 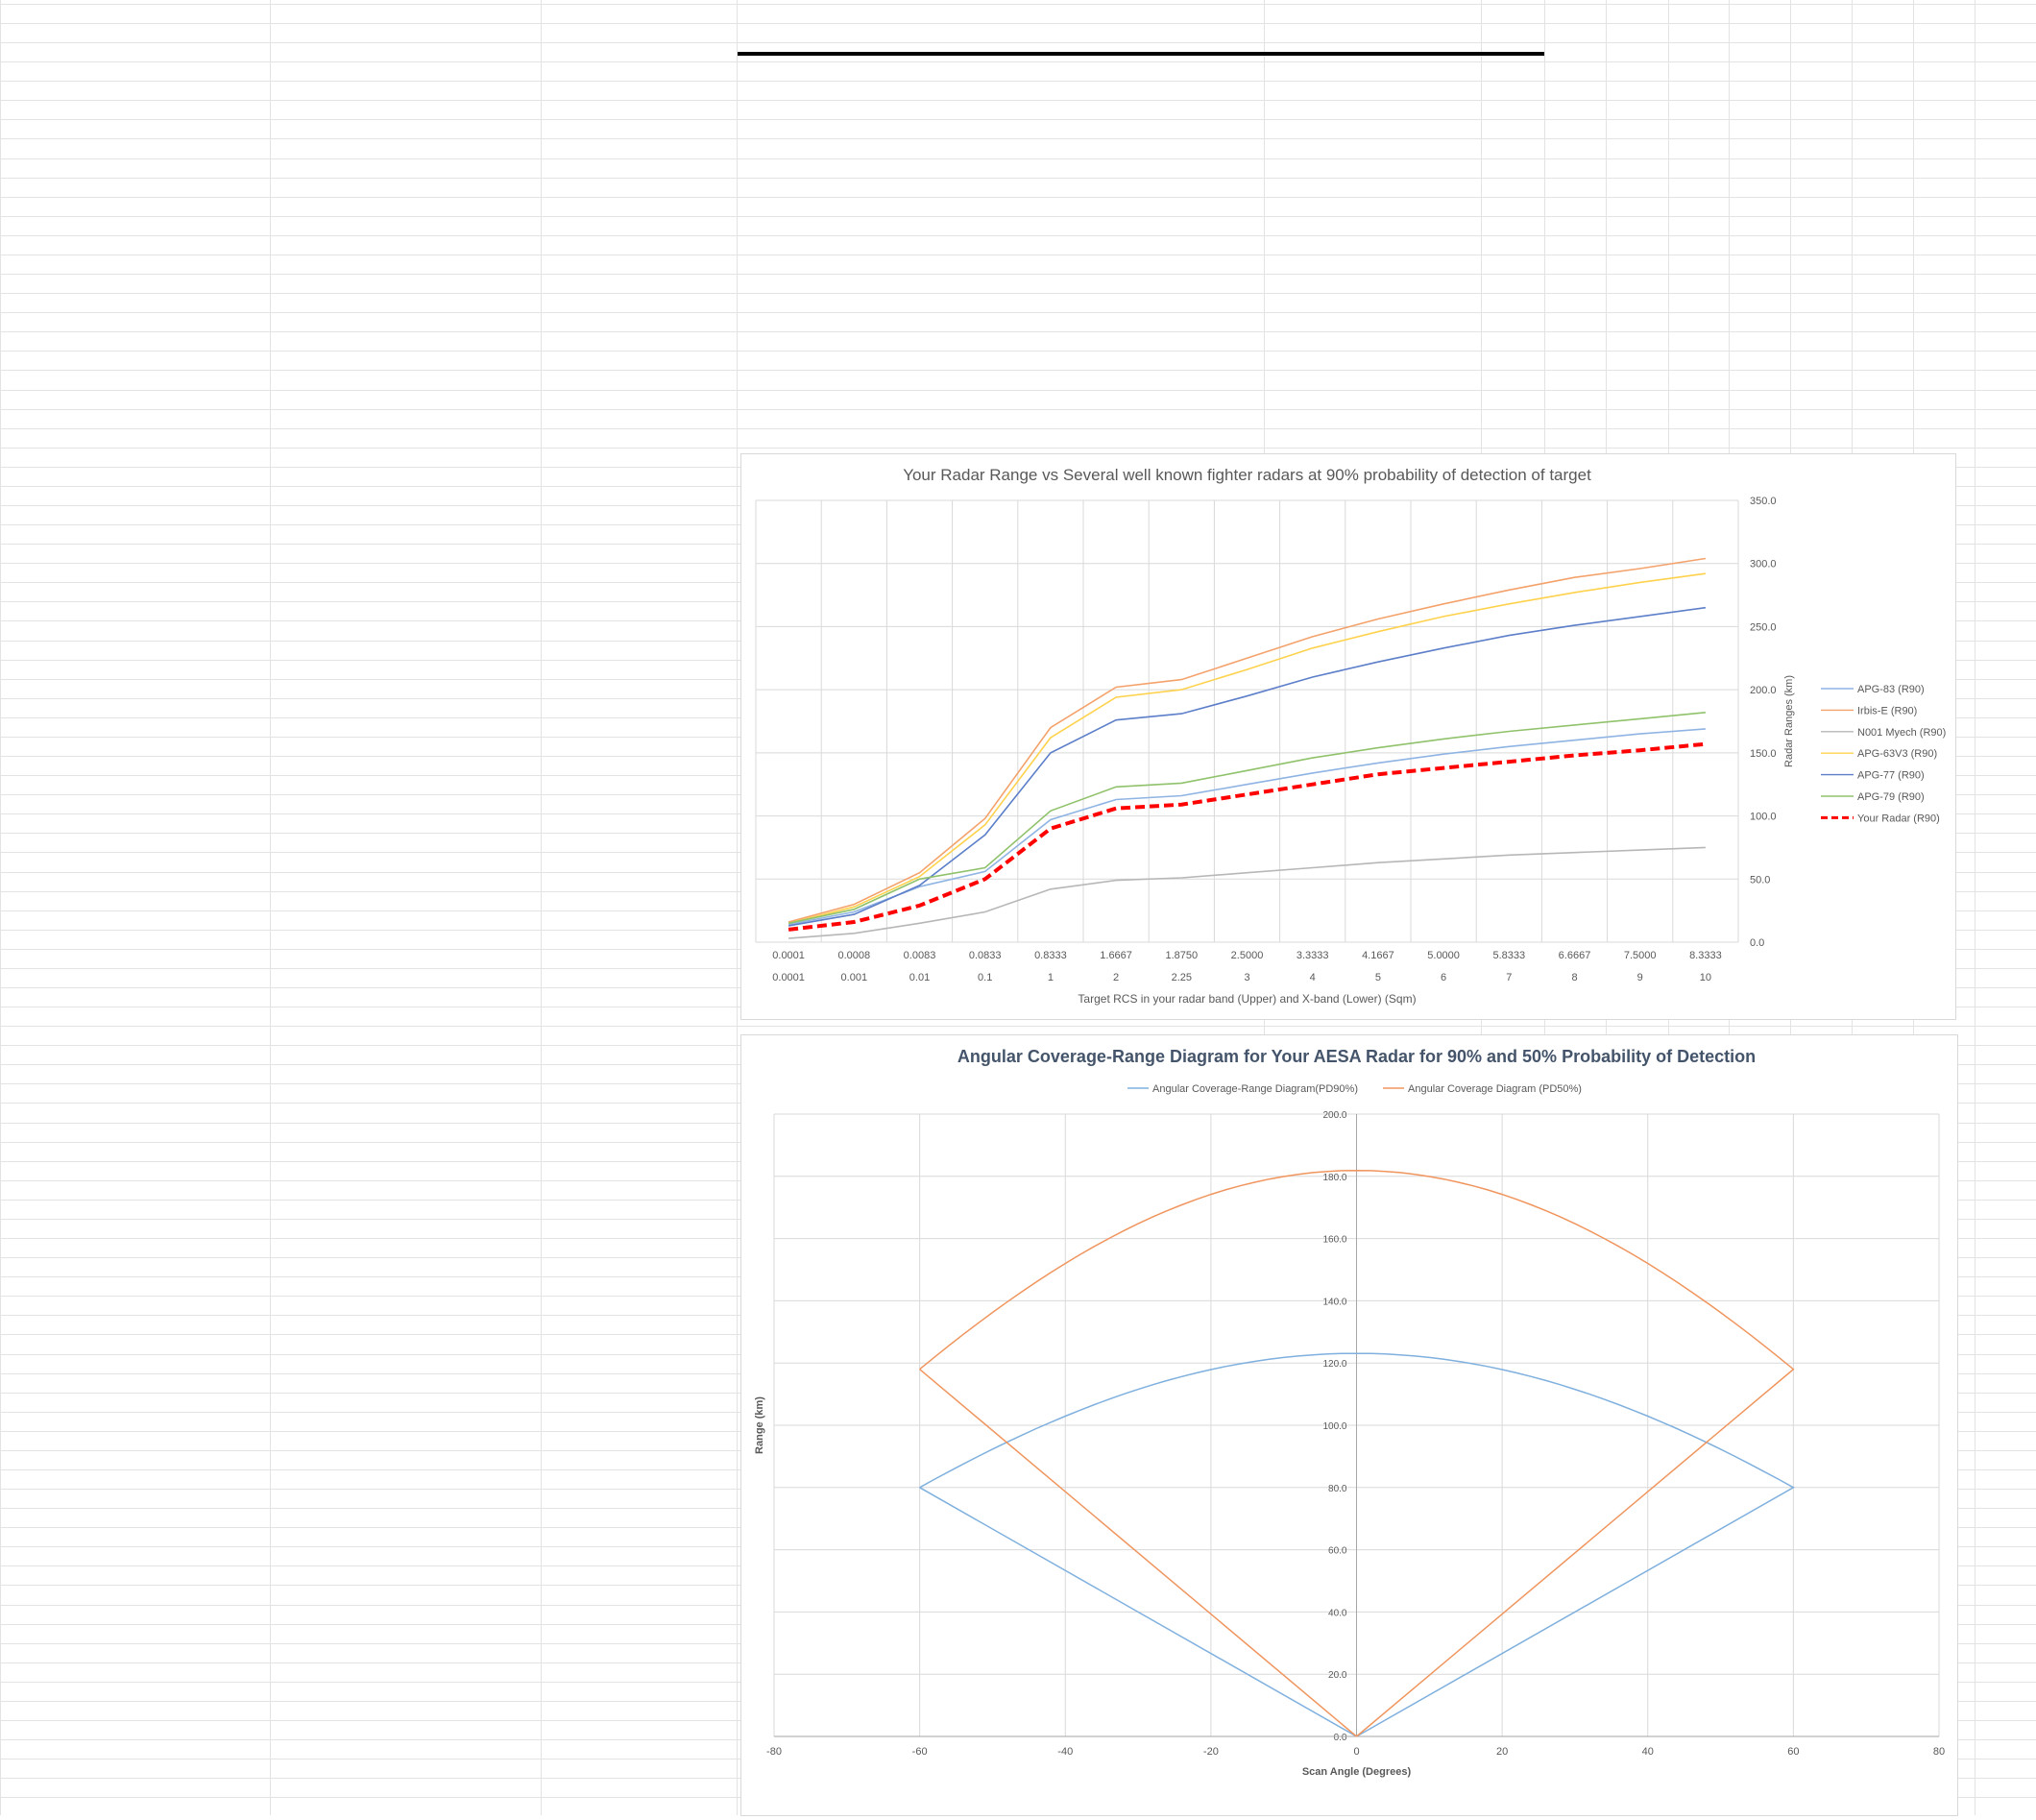 What do you see at coordinates (1378, 956) in the screenshot?
I see `x-tick-upper: 4.1667` at bounding box center [1378, 956].